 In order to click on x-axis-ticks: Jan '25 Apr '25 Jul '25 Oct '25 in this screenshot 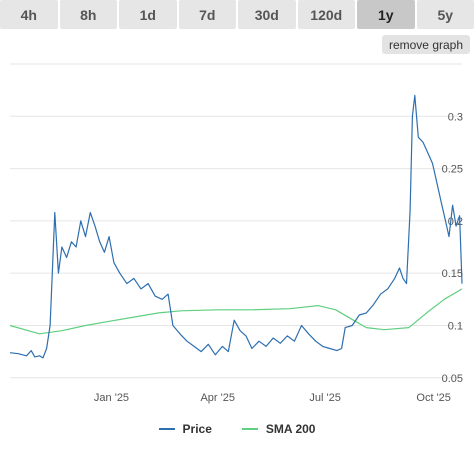, I will do `click(272, 398)`.